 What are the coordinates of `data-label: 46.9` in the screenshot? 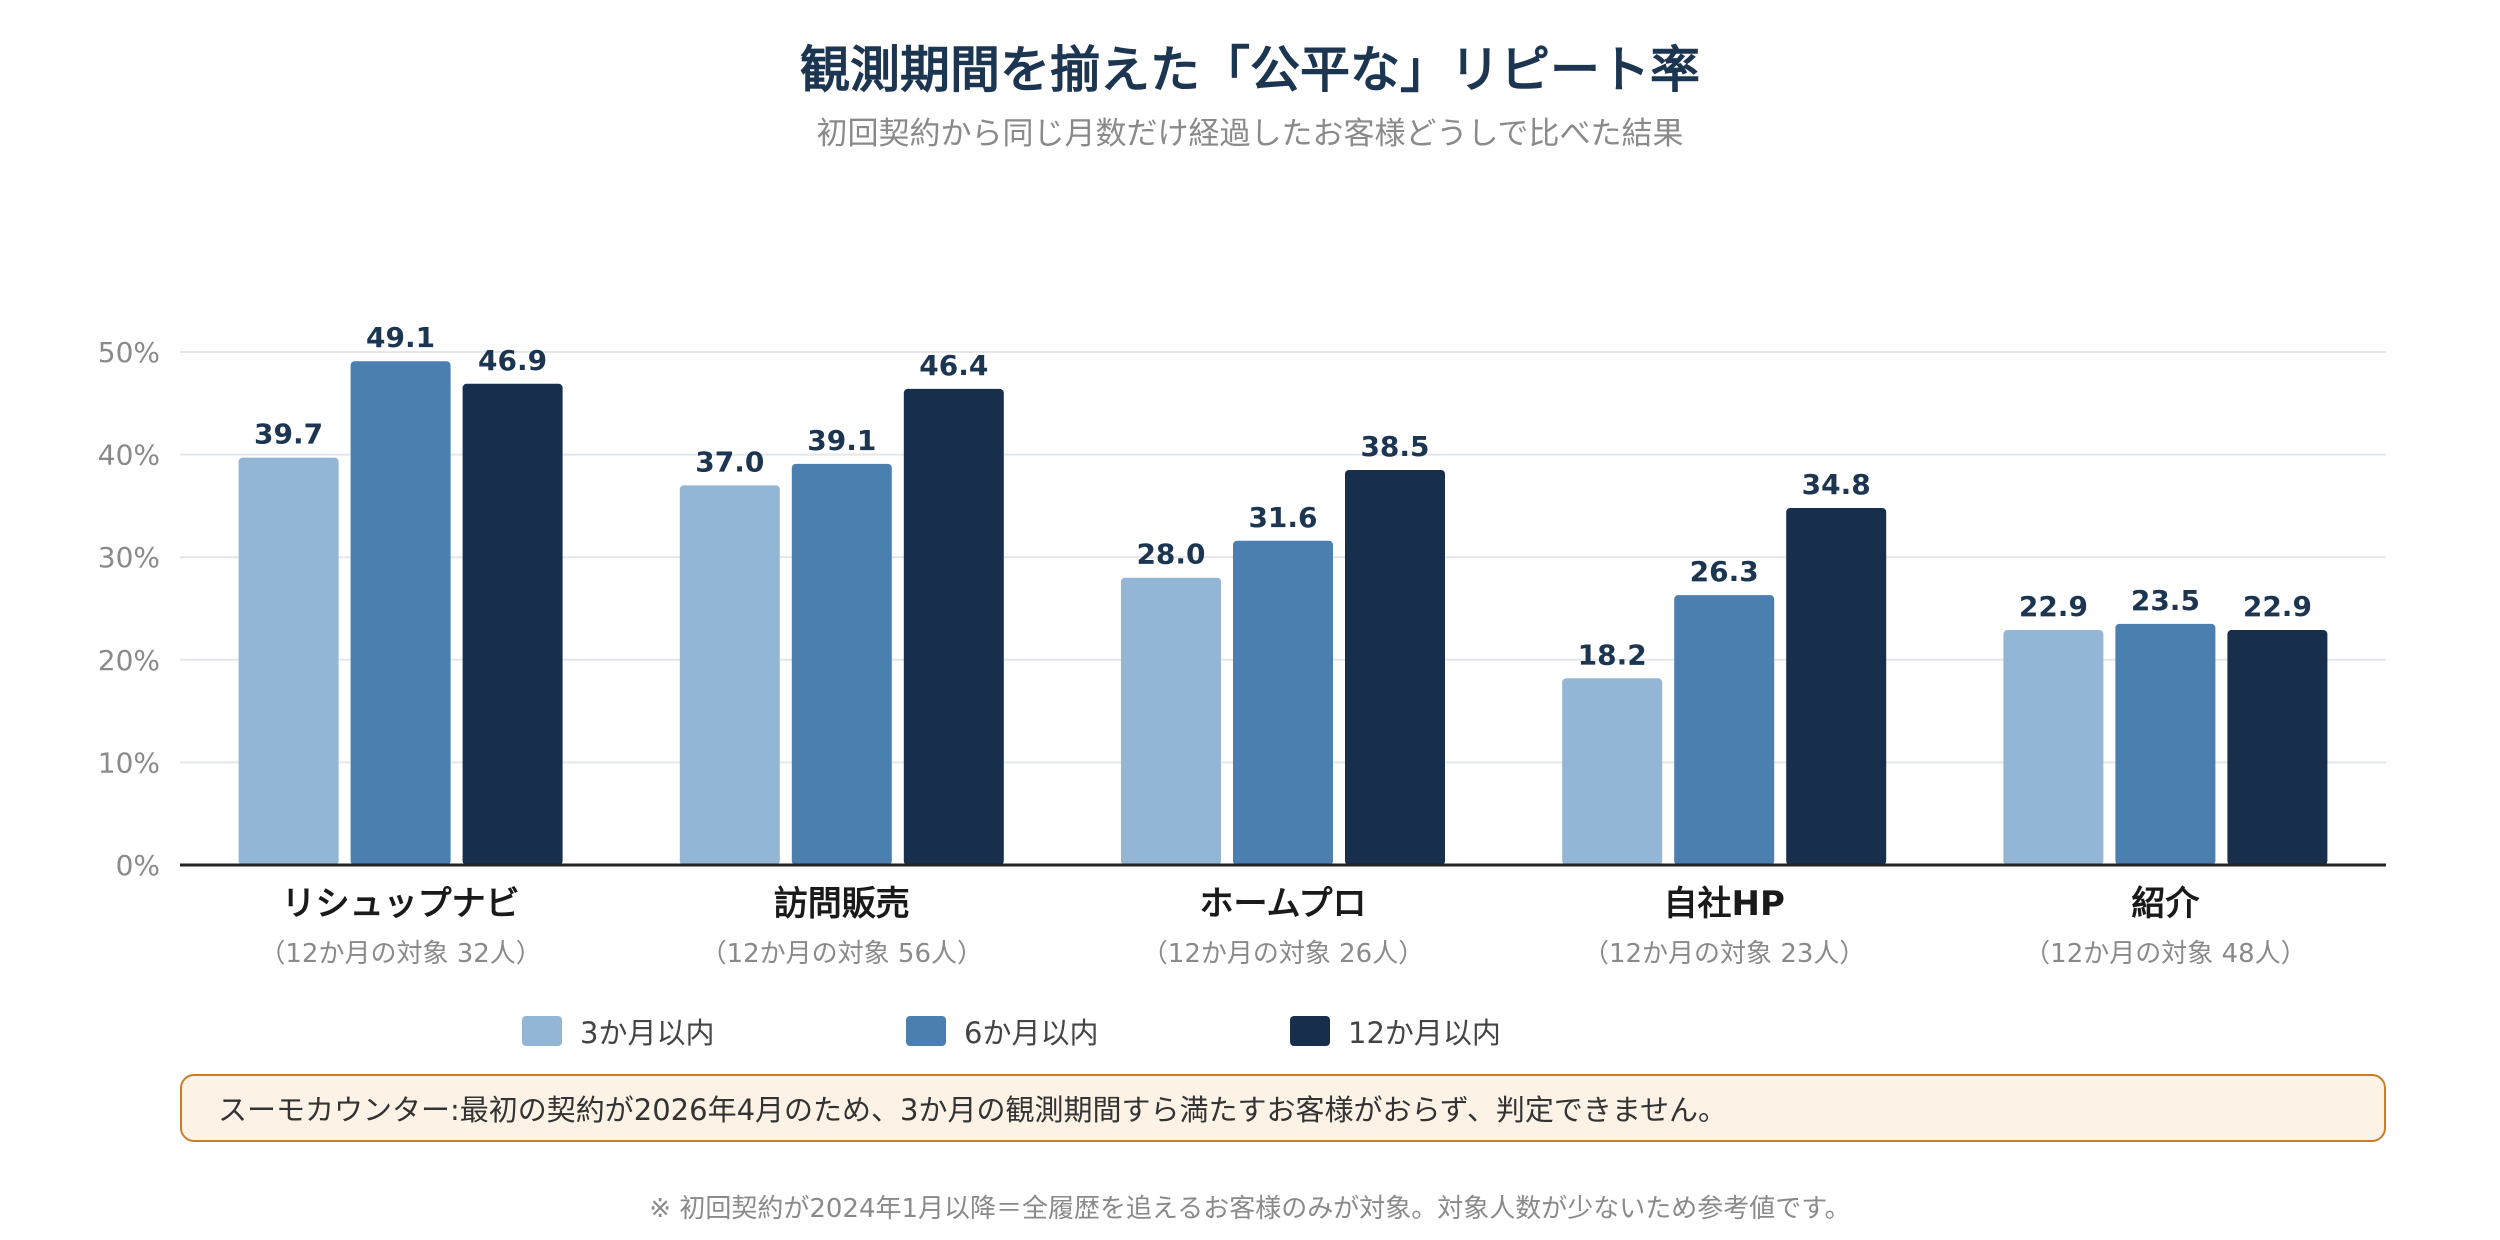 It's located at (512, 360).